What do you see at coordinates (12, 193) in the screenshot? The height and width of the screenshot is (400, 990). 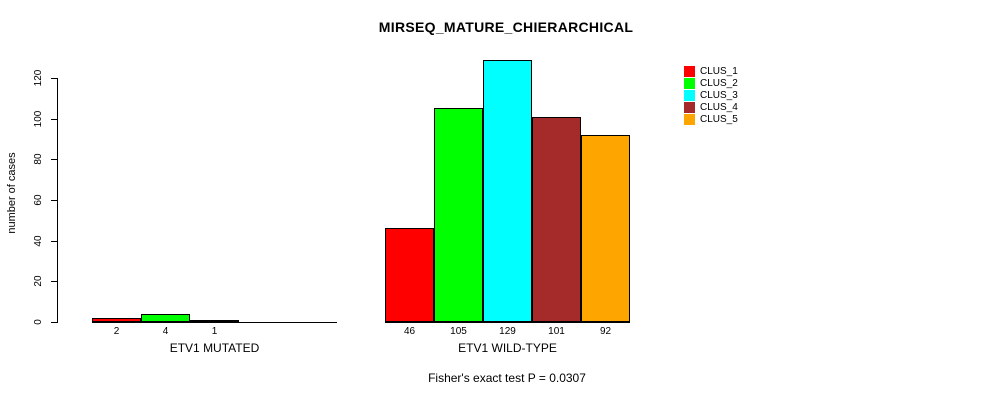 I see `y-axis-title: number of cases` at bounding box center [12, 193].